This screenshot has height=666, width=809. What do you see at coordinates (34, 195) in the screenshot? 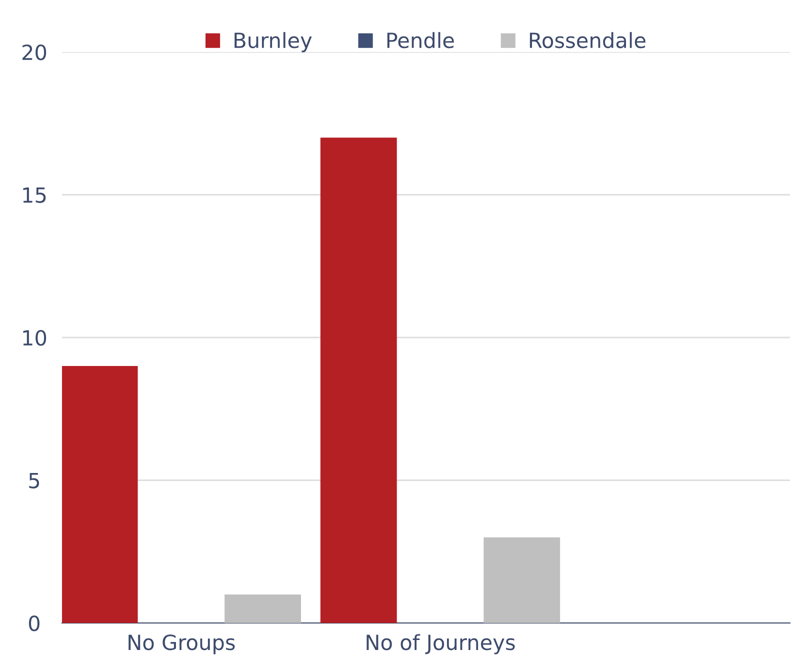
I see `y-tick-label: 15` at bounding box center [34, 195].